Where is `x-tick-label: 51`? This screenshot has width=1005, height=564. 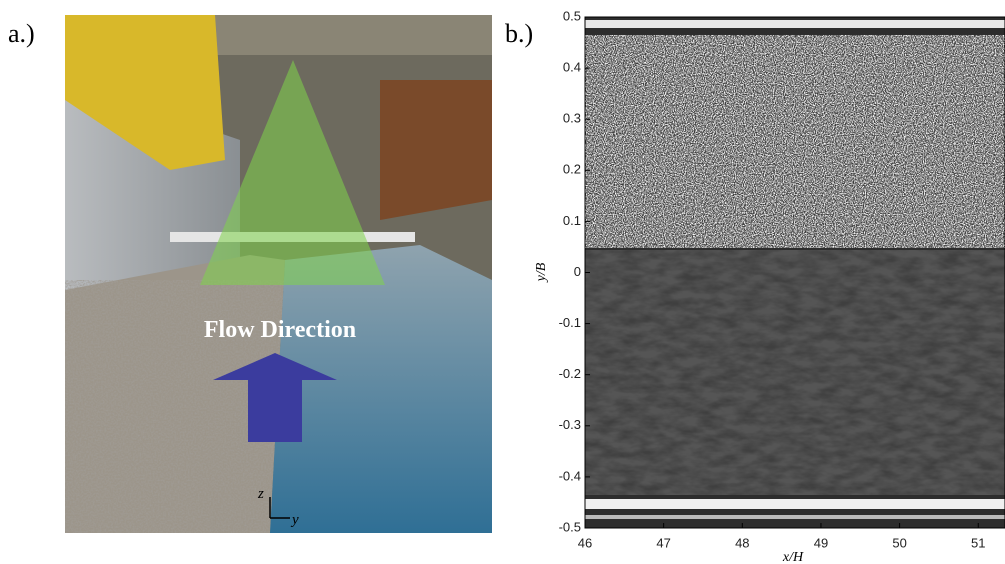 x-tick-label: 51 is located at coordinates (978, 542).